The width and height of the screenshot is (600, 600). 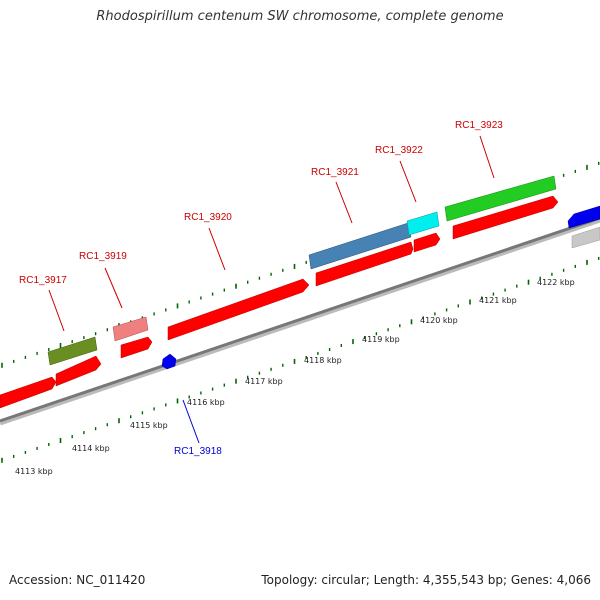 I want to click on gene-feature-cyan, so click(x=423, y=223).